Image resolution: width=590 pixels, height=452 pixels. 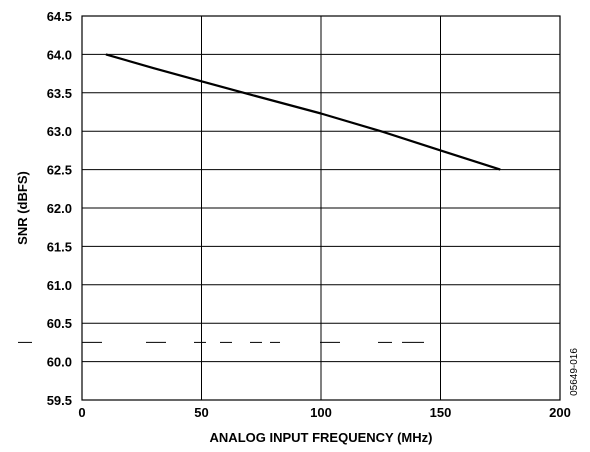 What do you see at coordinates (321, 412) in the screenshot?
I see `x-tick-label-100: 100` at bounding box center [321, 412].